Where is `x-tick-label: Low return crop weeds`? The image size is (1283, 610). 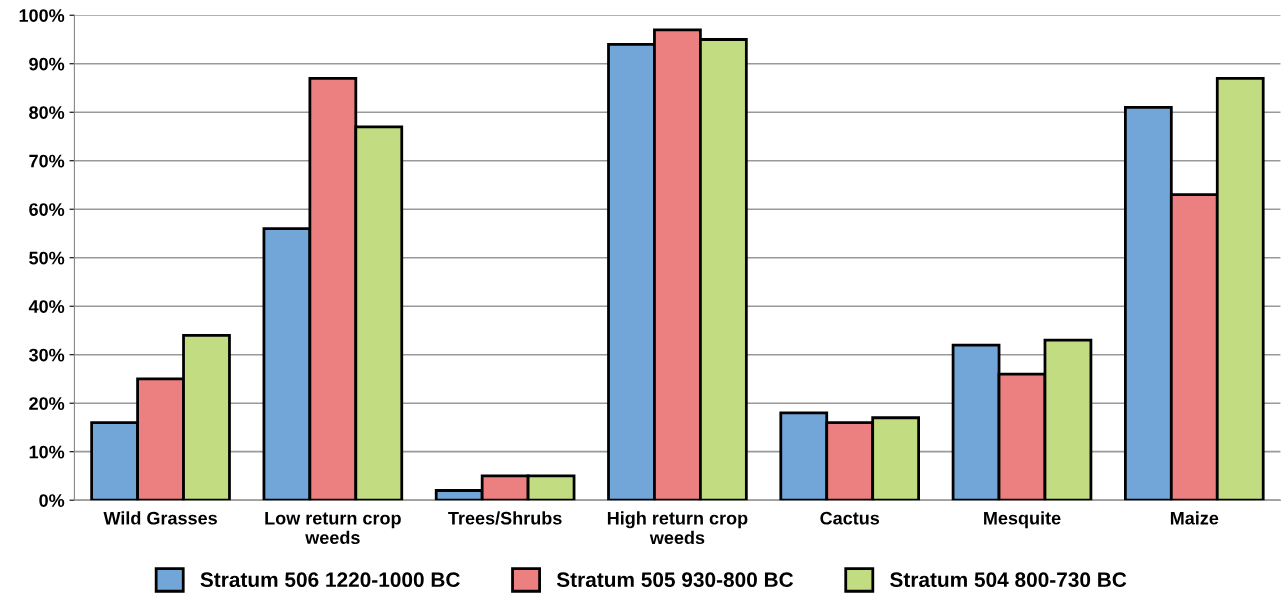 x-tick-label: Low return crop weeds is located at coordinates (333, 528).